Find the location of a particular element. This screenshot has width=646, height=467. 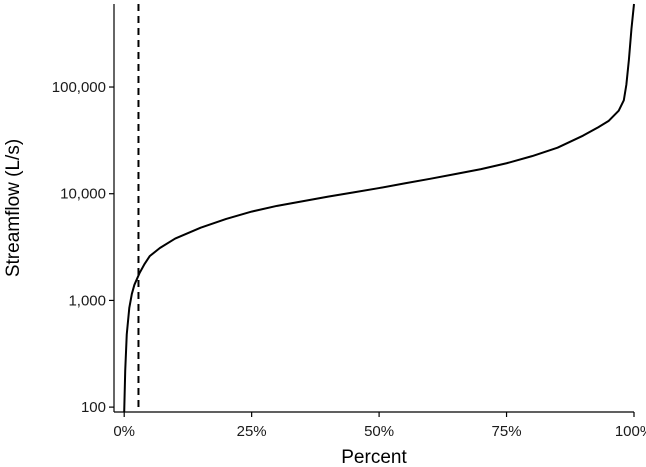

x-axis-ticks: 0% 25% 50% 75% 100% is located at coordinates (379, 426).